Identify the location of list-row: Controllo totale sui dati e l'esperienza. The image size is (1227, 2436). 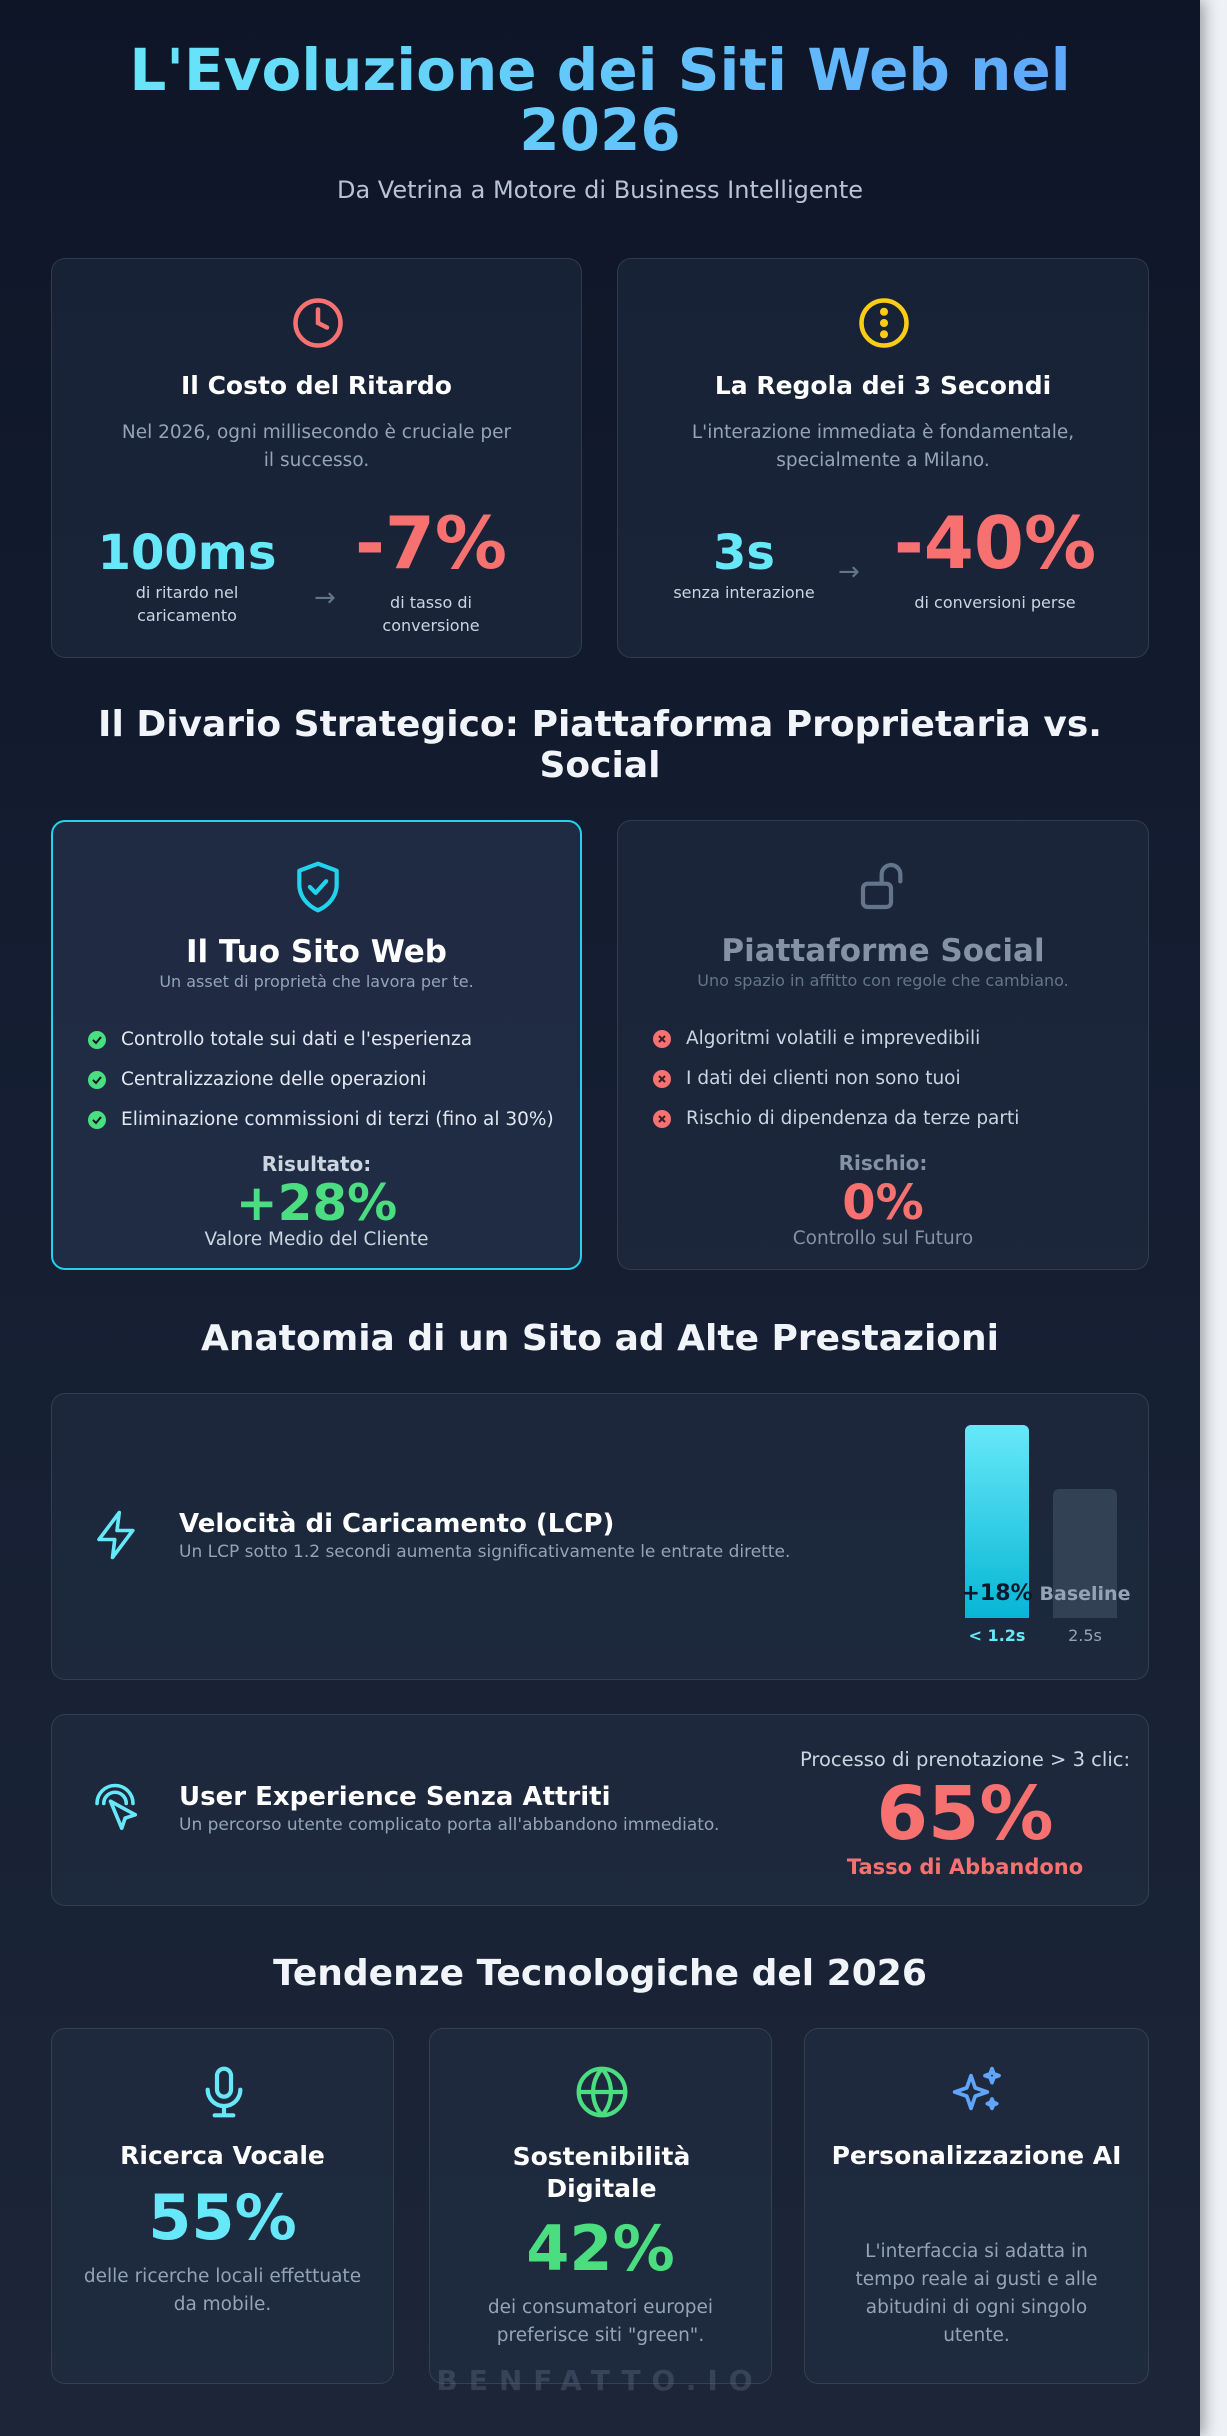
(320, 1040).